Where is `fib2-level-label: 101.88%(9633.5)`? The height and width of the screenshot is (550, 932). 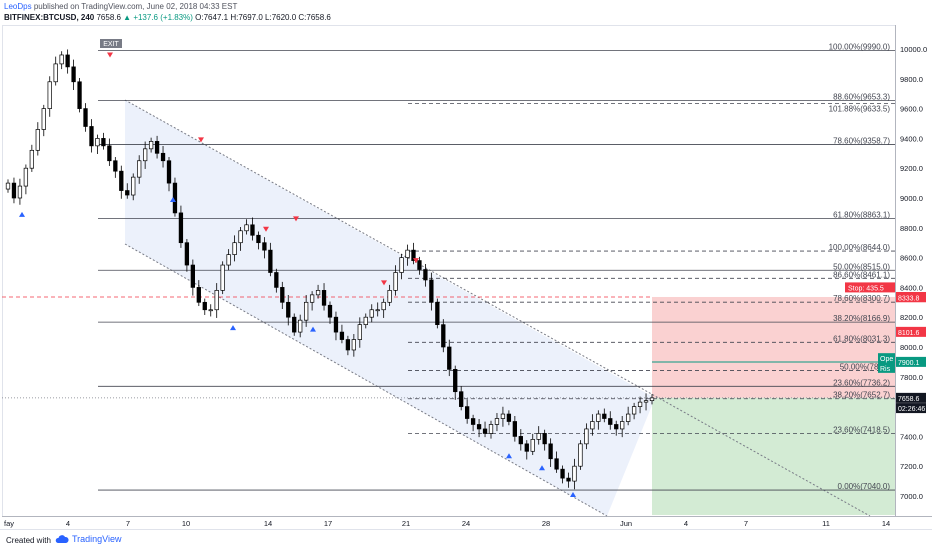
fib2-level-label: 101.88%(9633.5) is located at coordinates (860, 109).